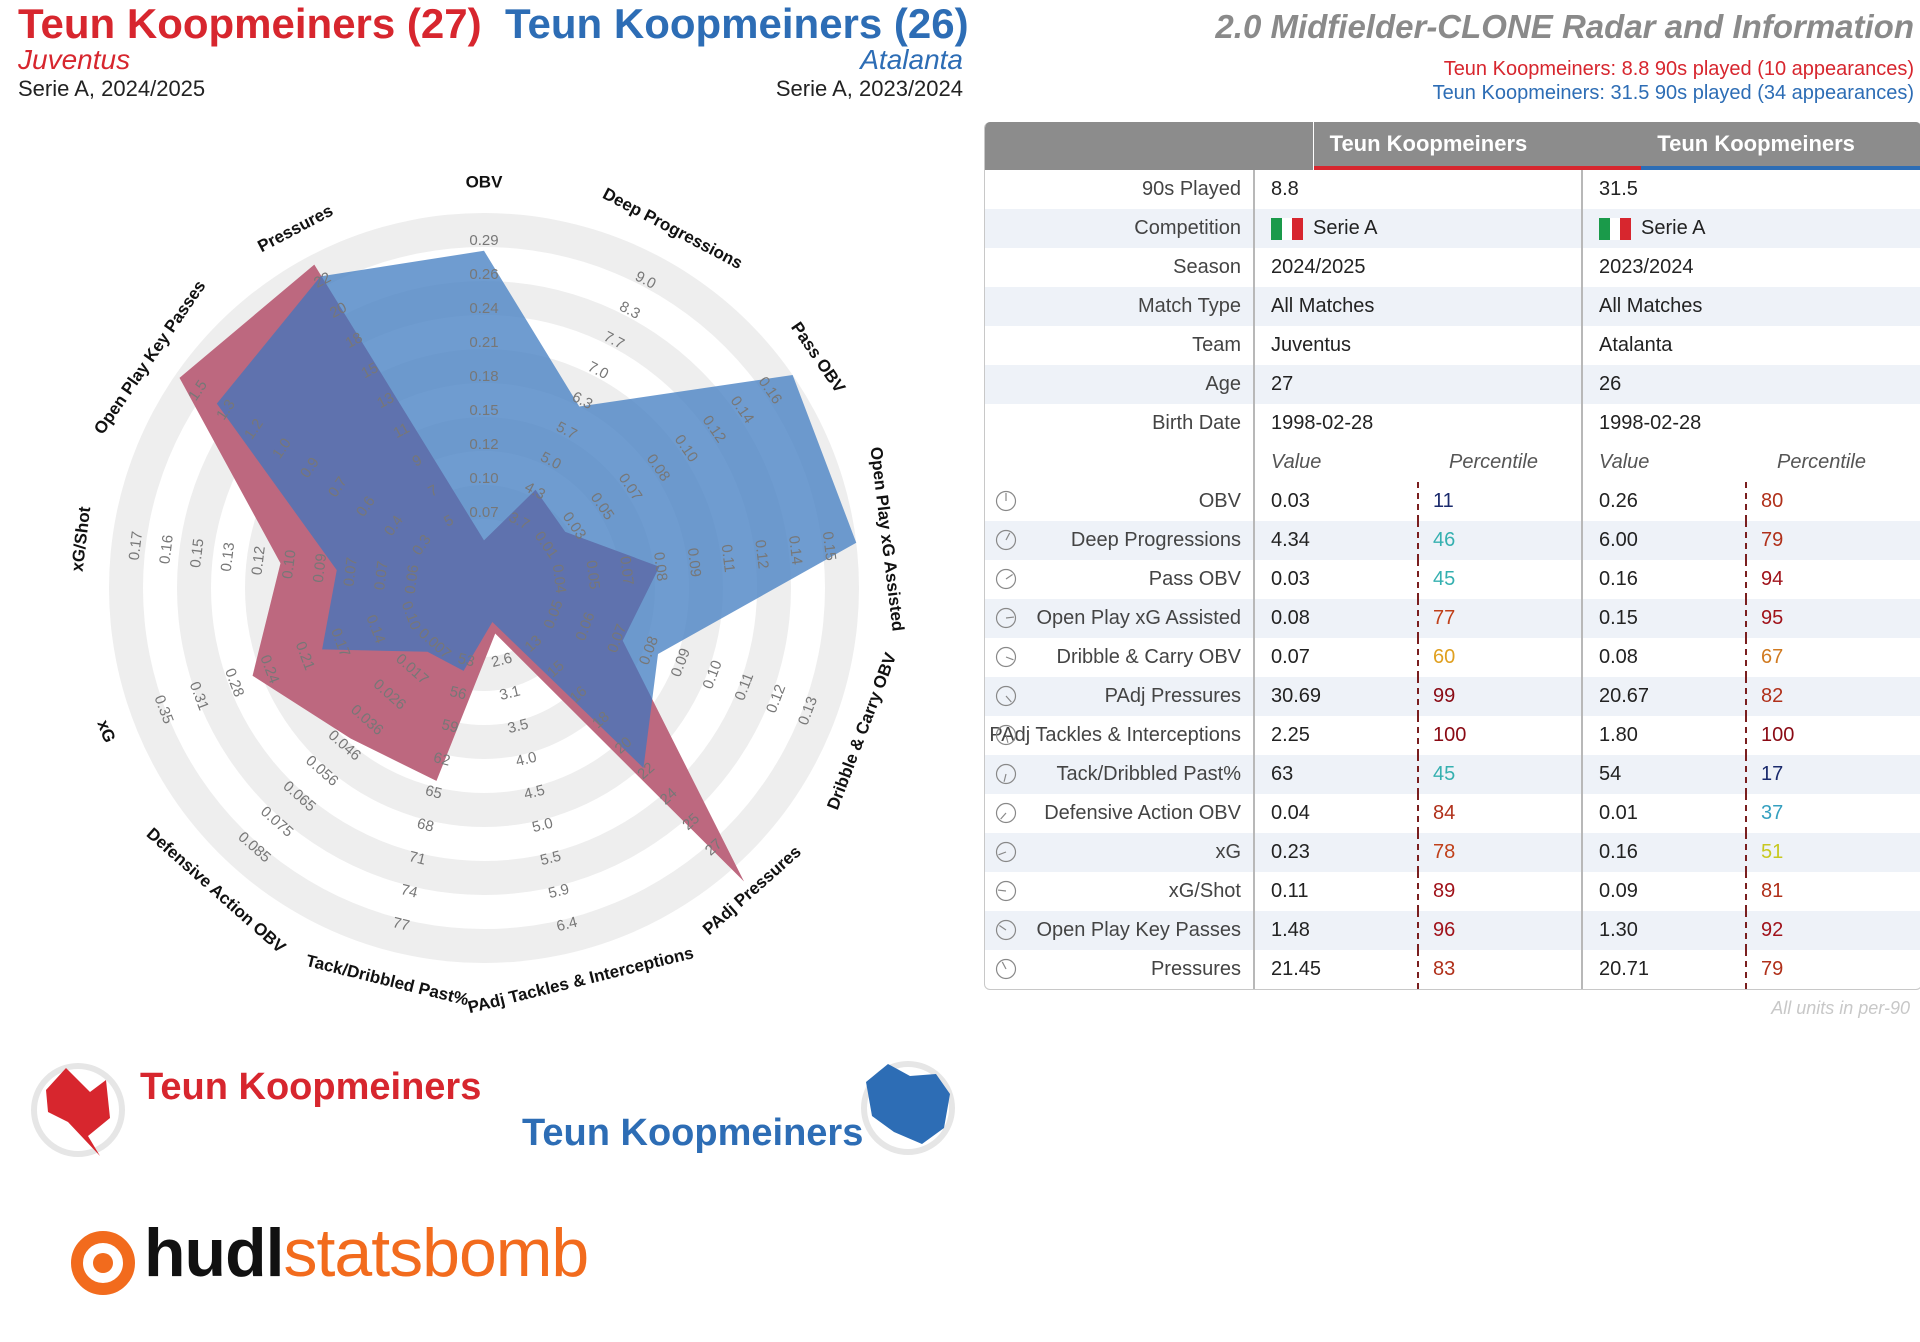  What do you see at coordinates (106, 731) in the screenshot?
I see `radar-metric-label: xG` at bounding box center [106, 731].